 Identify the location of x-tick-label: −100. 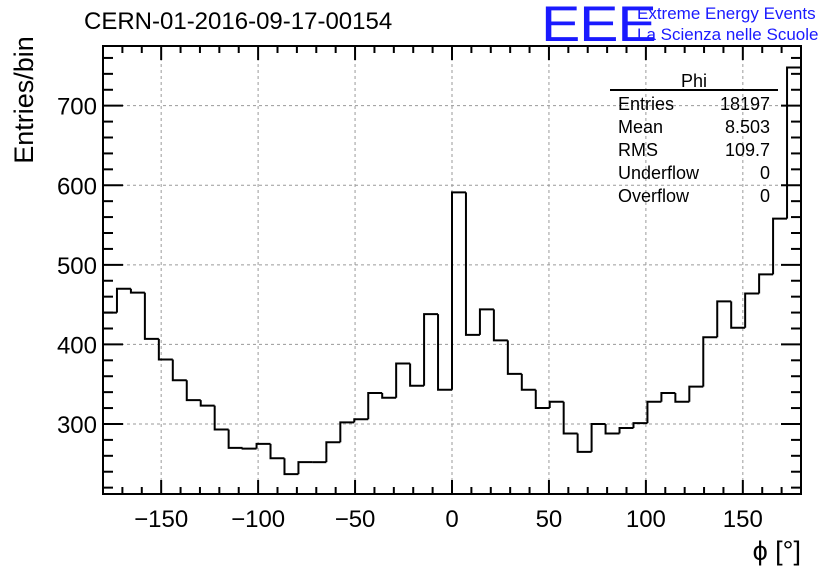
(258, 519).